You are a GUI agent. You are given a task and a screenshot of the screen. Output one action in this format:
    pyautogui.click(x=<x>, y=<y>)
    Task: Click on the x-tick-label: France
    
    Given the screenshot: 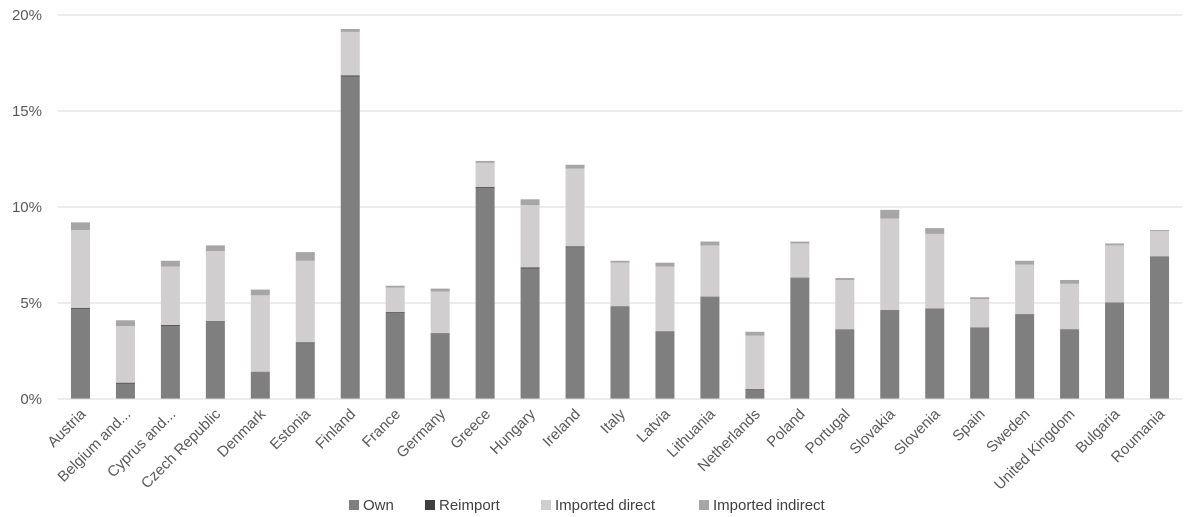 What is the action you would take?
    pyautogui.click(x=381, y=428)
    